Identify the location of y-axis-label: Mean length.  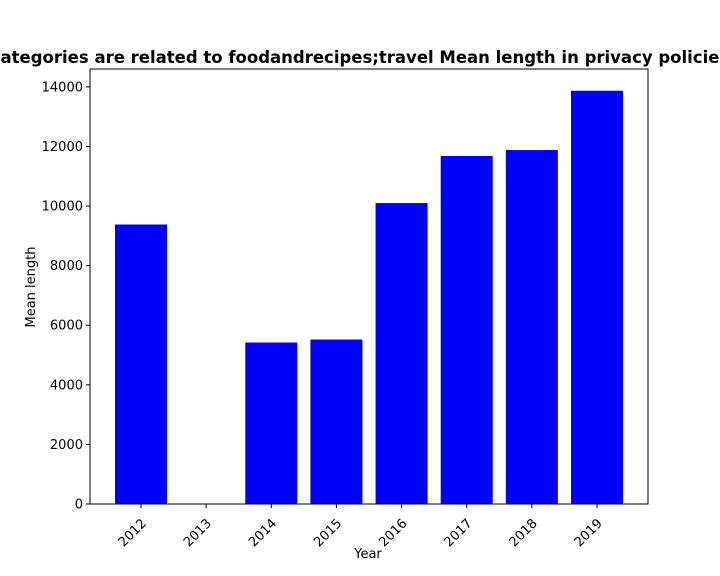
(31, 287).